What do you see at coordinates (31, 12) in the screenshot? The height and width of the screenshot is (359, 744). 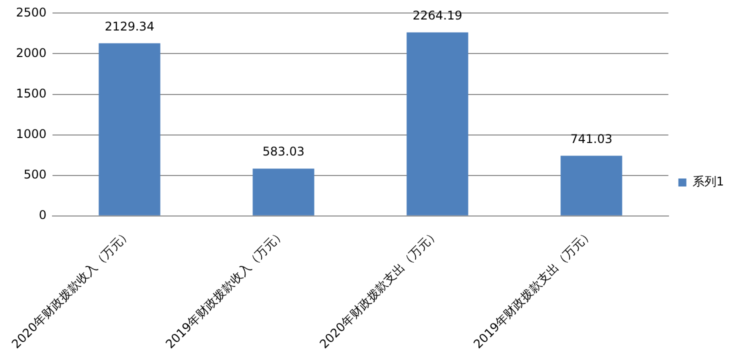 I see `y-tick-label: 2500` at bounding box center [31, 12].